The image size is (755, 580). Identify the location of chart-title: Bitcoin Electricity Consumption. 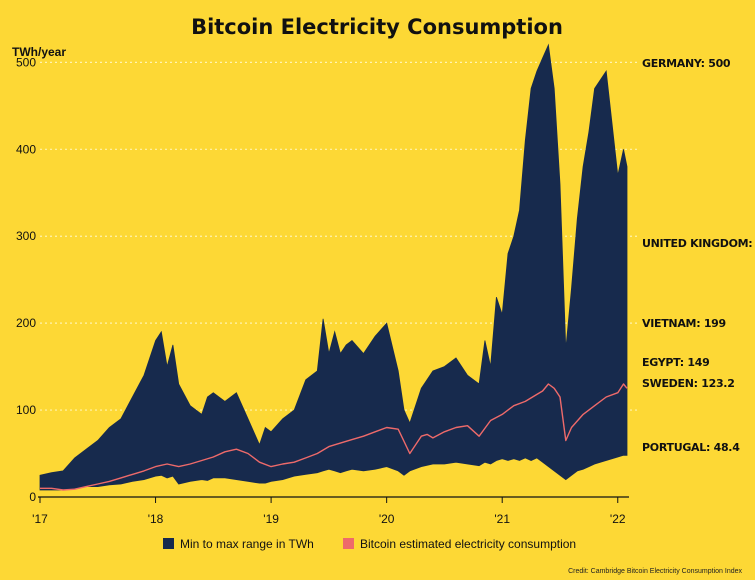
(377, 27).